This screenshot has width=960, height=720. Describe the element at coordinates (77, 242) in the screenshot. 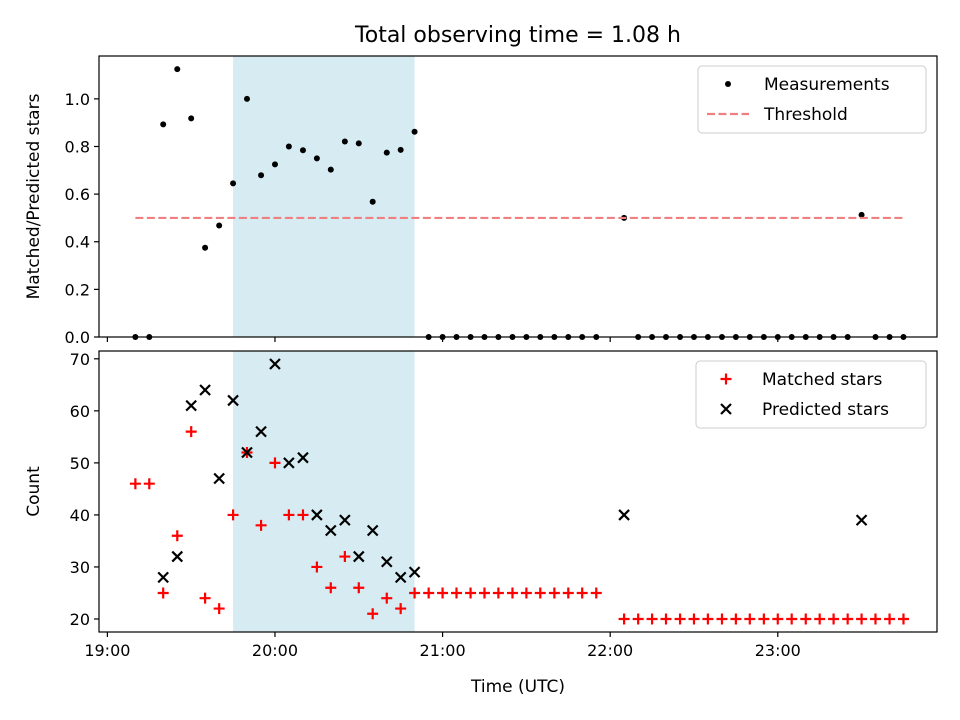

I see `y-tick-label: 0.4` at that location.